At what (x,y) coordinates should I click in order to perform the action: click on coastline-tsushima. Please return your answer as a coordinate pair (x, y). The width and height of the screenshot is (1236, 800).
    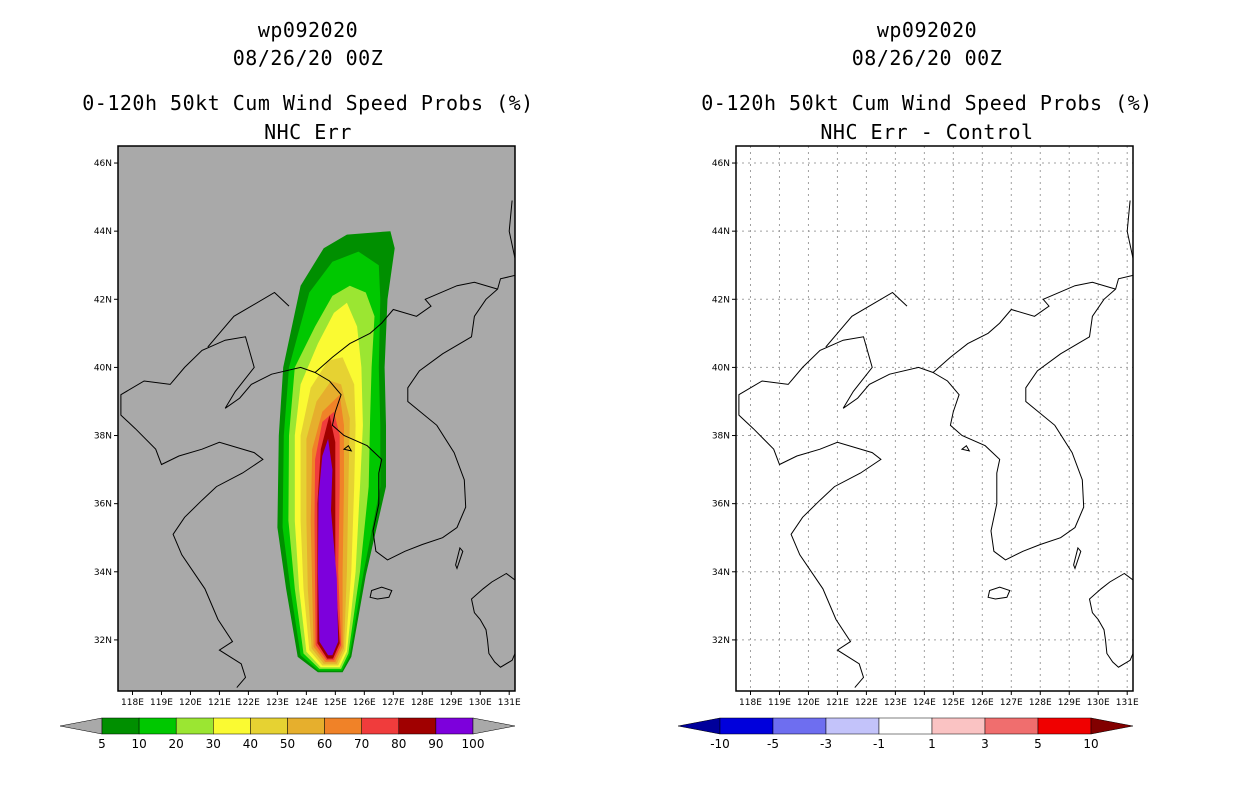
    Looking at the image, I should click on (1077, 558).